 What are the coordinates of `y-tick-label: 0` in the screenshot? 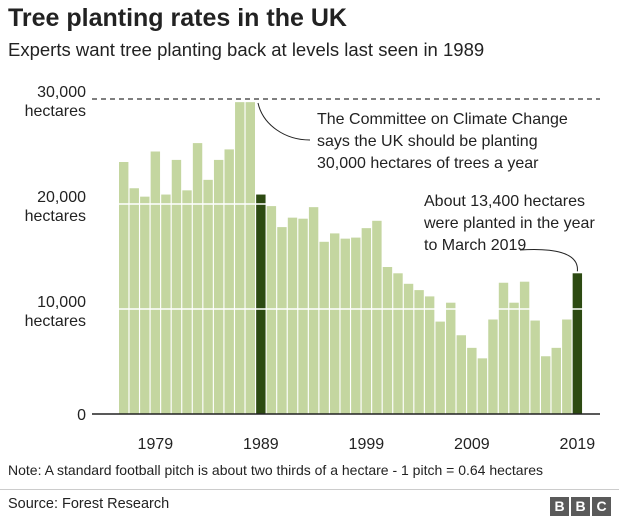 It's located at (81, 415).